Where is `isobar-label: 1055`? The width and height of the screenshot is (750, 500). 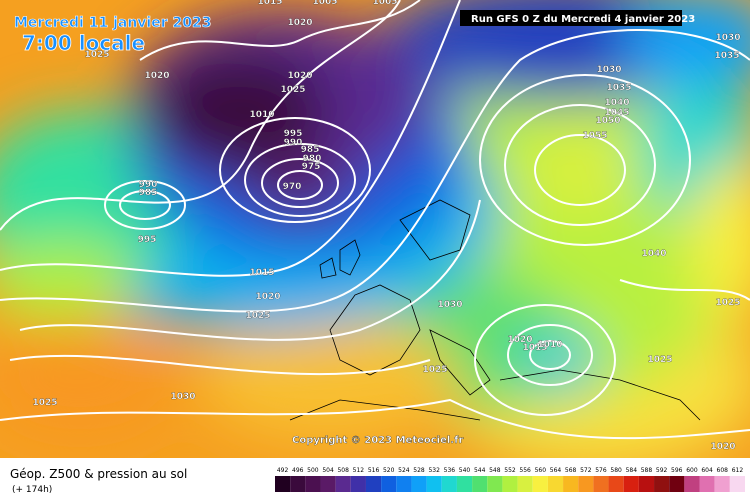
isobar-label: 1055 is located at coordinates (594, 136).